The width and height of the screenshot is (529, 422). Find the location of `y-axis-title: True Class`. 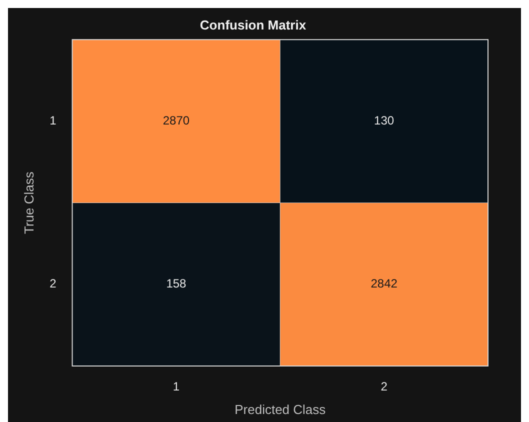

y-axis-title: True Class is located at coordinates (28, 202).